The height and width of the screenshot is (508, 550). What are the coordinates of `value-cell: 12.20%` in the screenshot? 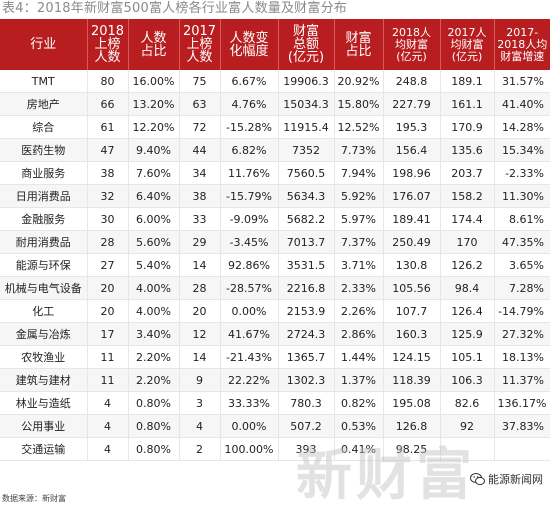 It's located at (154, 127).